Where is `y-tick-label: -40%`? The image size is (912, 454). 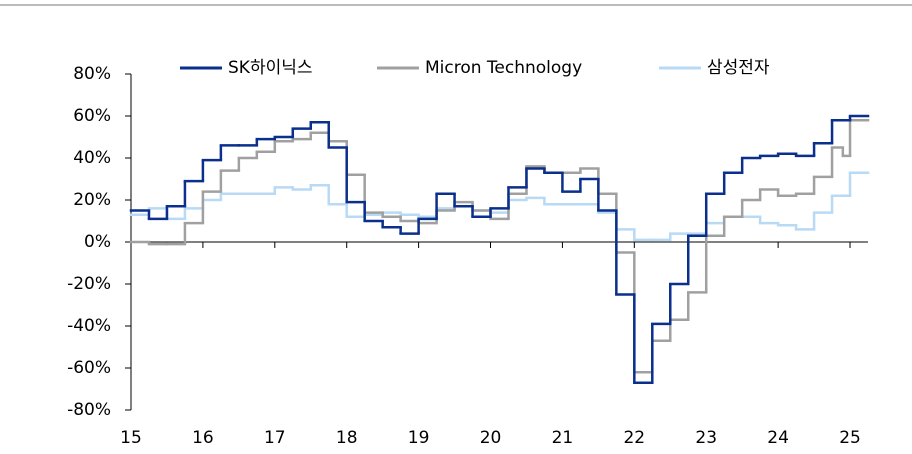
y-tick-label: -40% is located at coordinates (89, 326).